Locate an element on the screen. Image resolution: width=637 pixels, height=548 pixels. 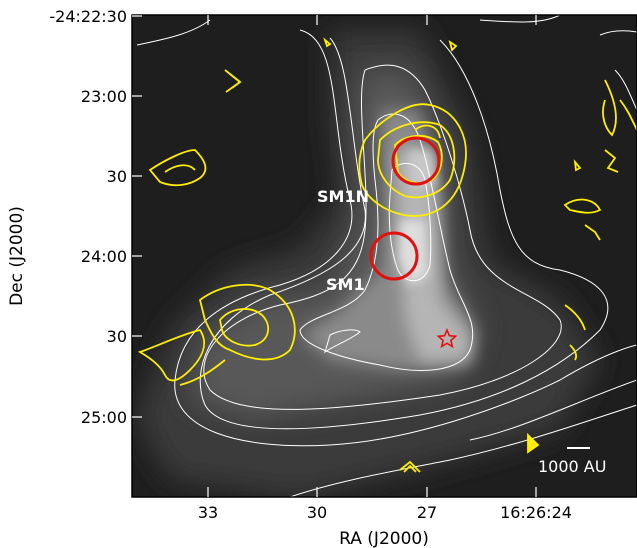
scale-bar-label: 1000 AU is located at coordinates (572, 466).